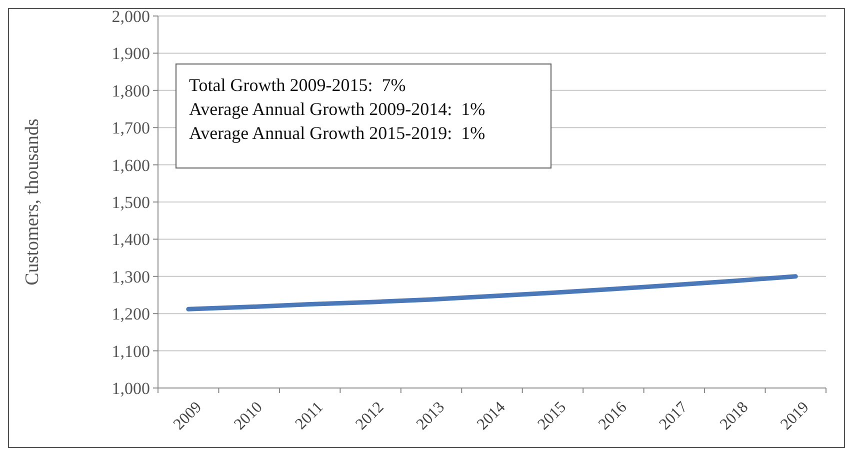 Image resolution: width=853 pixels, height=456 pixels. Describe the element at coordinates (131, 128) in the screenshot. I see `y-tick-label: 1,700` at that location.